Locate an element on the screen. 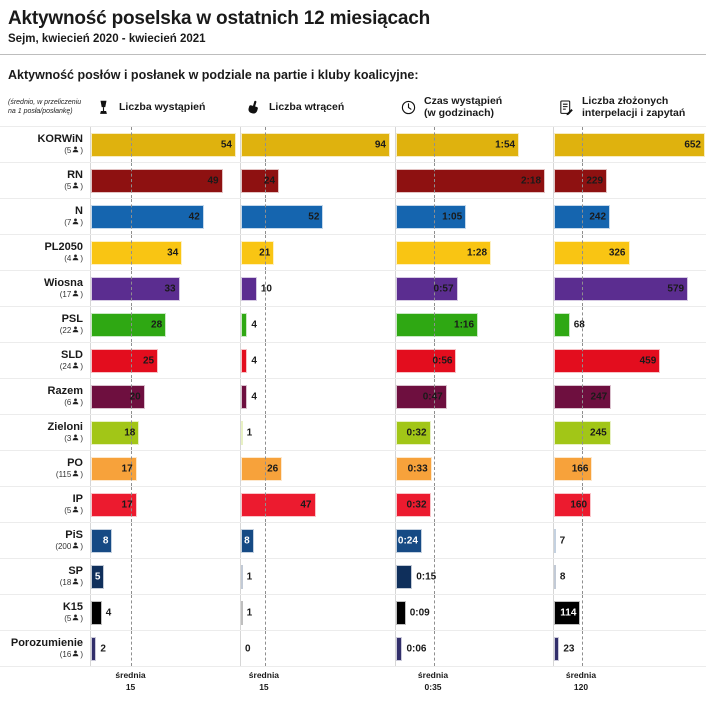  column-header-wtracenia: Liczba wtrąceń is located at coordinates (317, 107).